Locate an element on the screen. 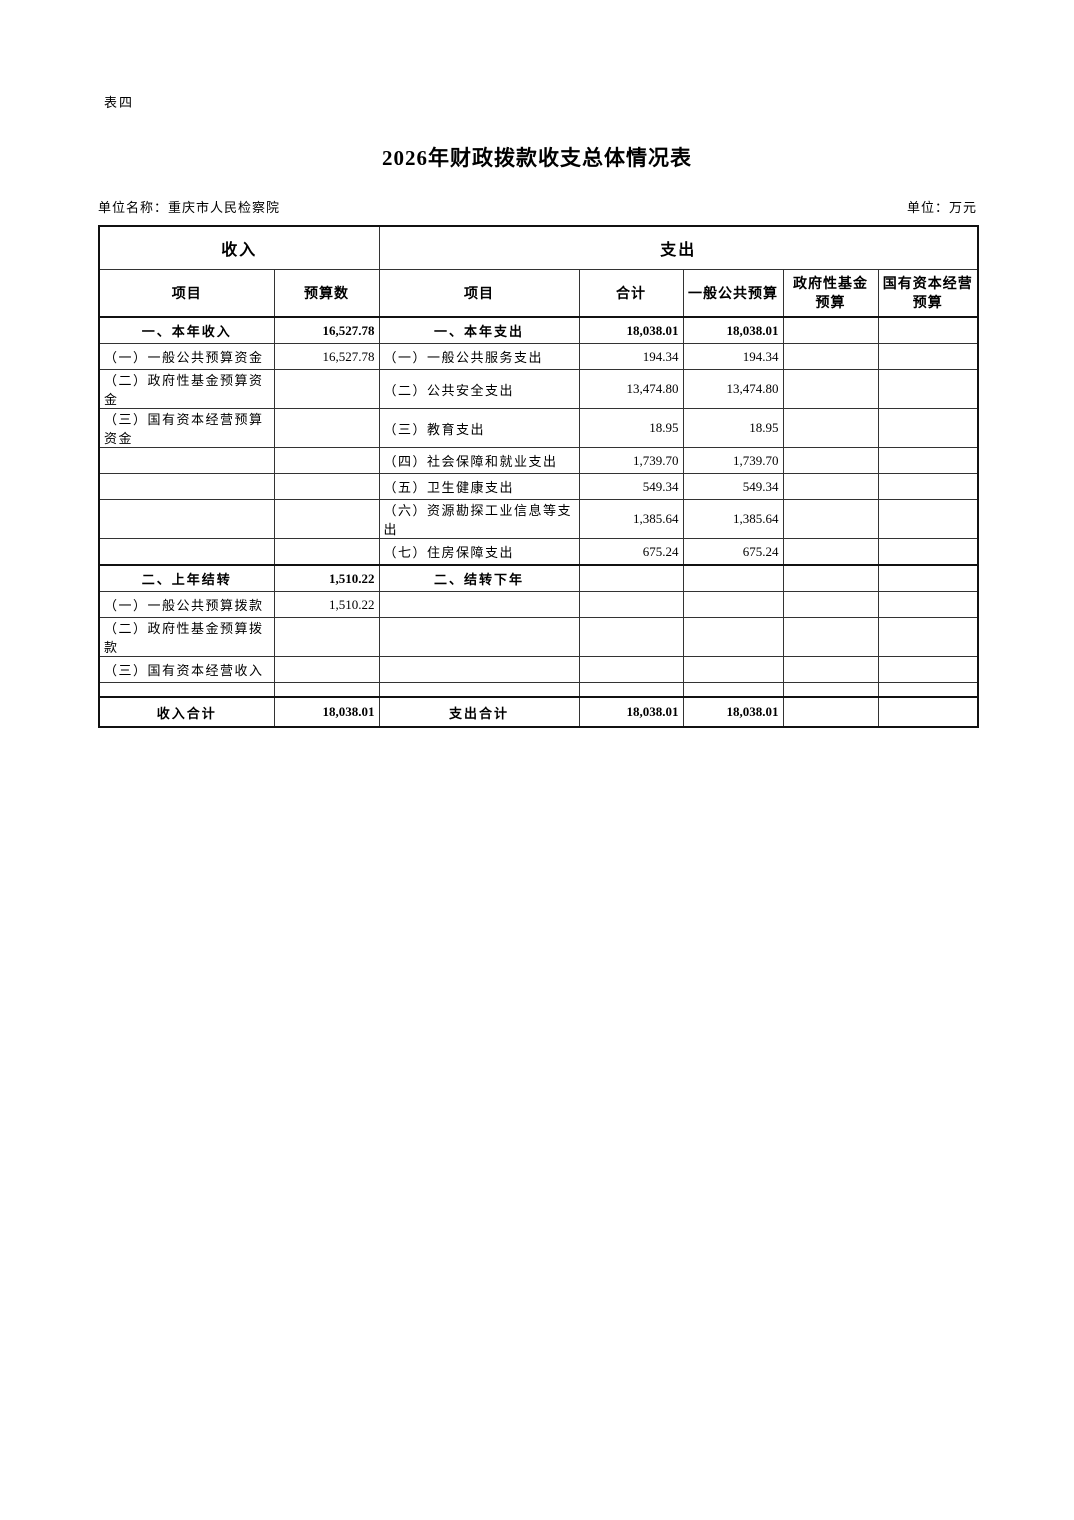 The width and height of the screenshot is (1074, 1520). col-header-general-public-budget: 一般公共预算 is located at coordinates (733, 293).